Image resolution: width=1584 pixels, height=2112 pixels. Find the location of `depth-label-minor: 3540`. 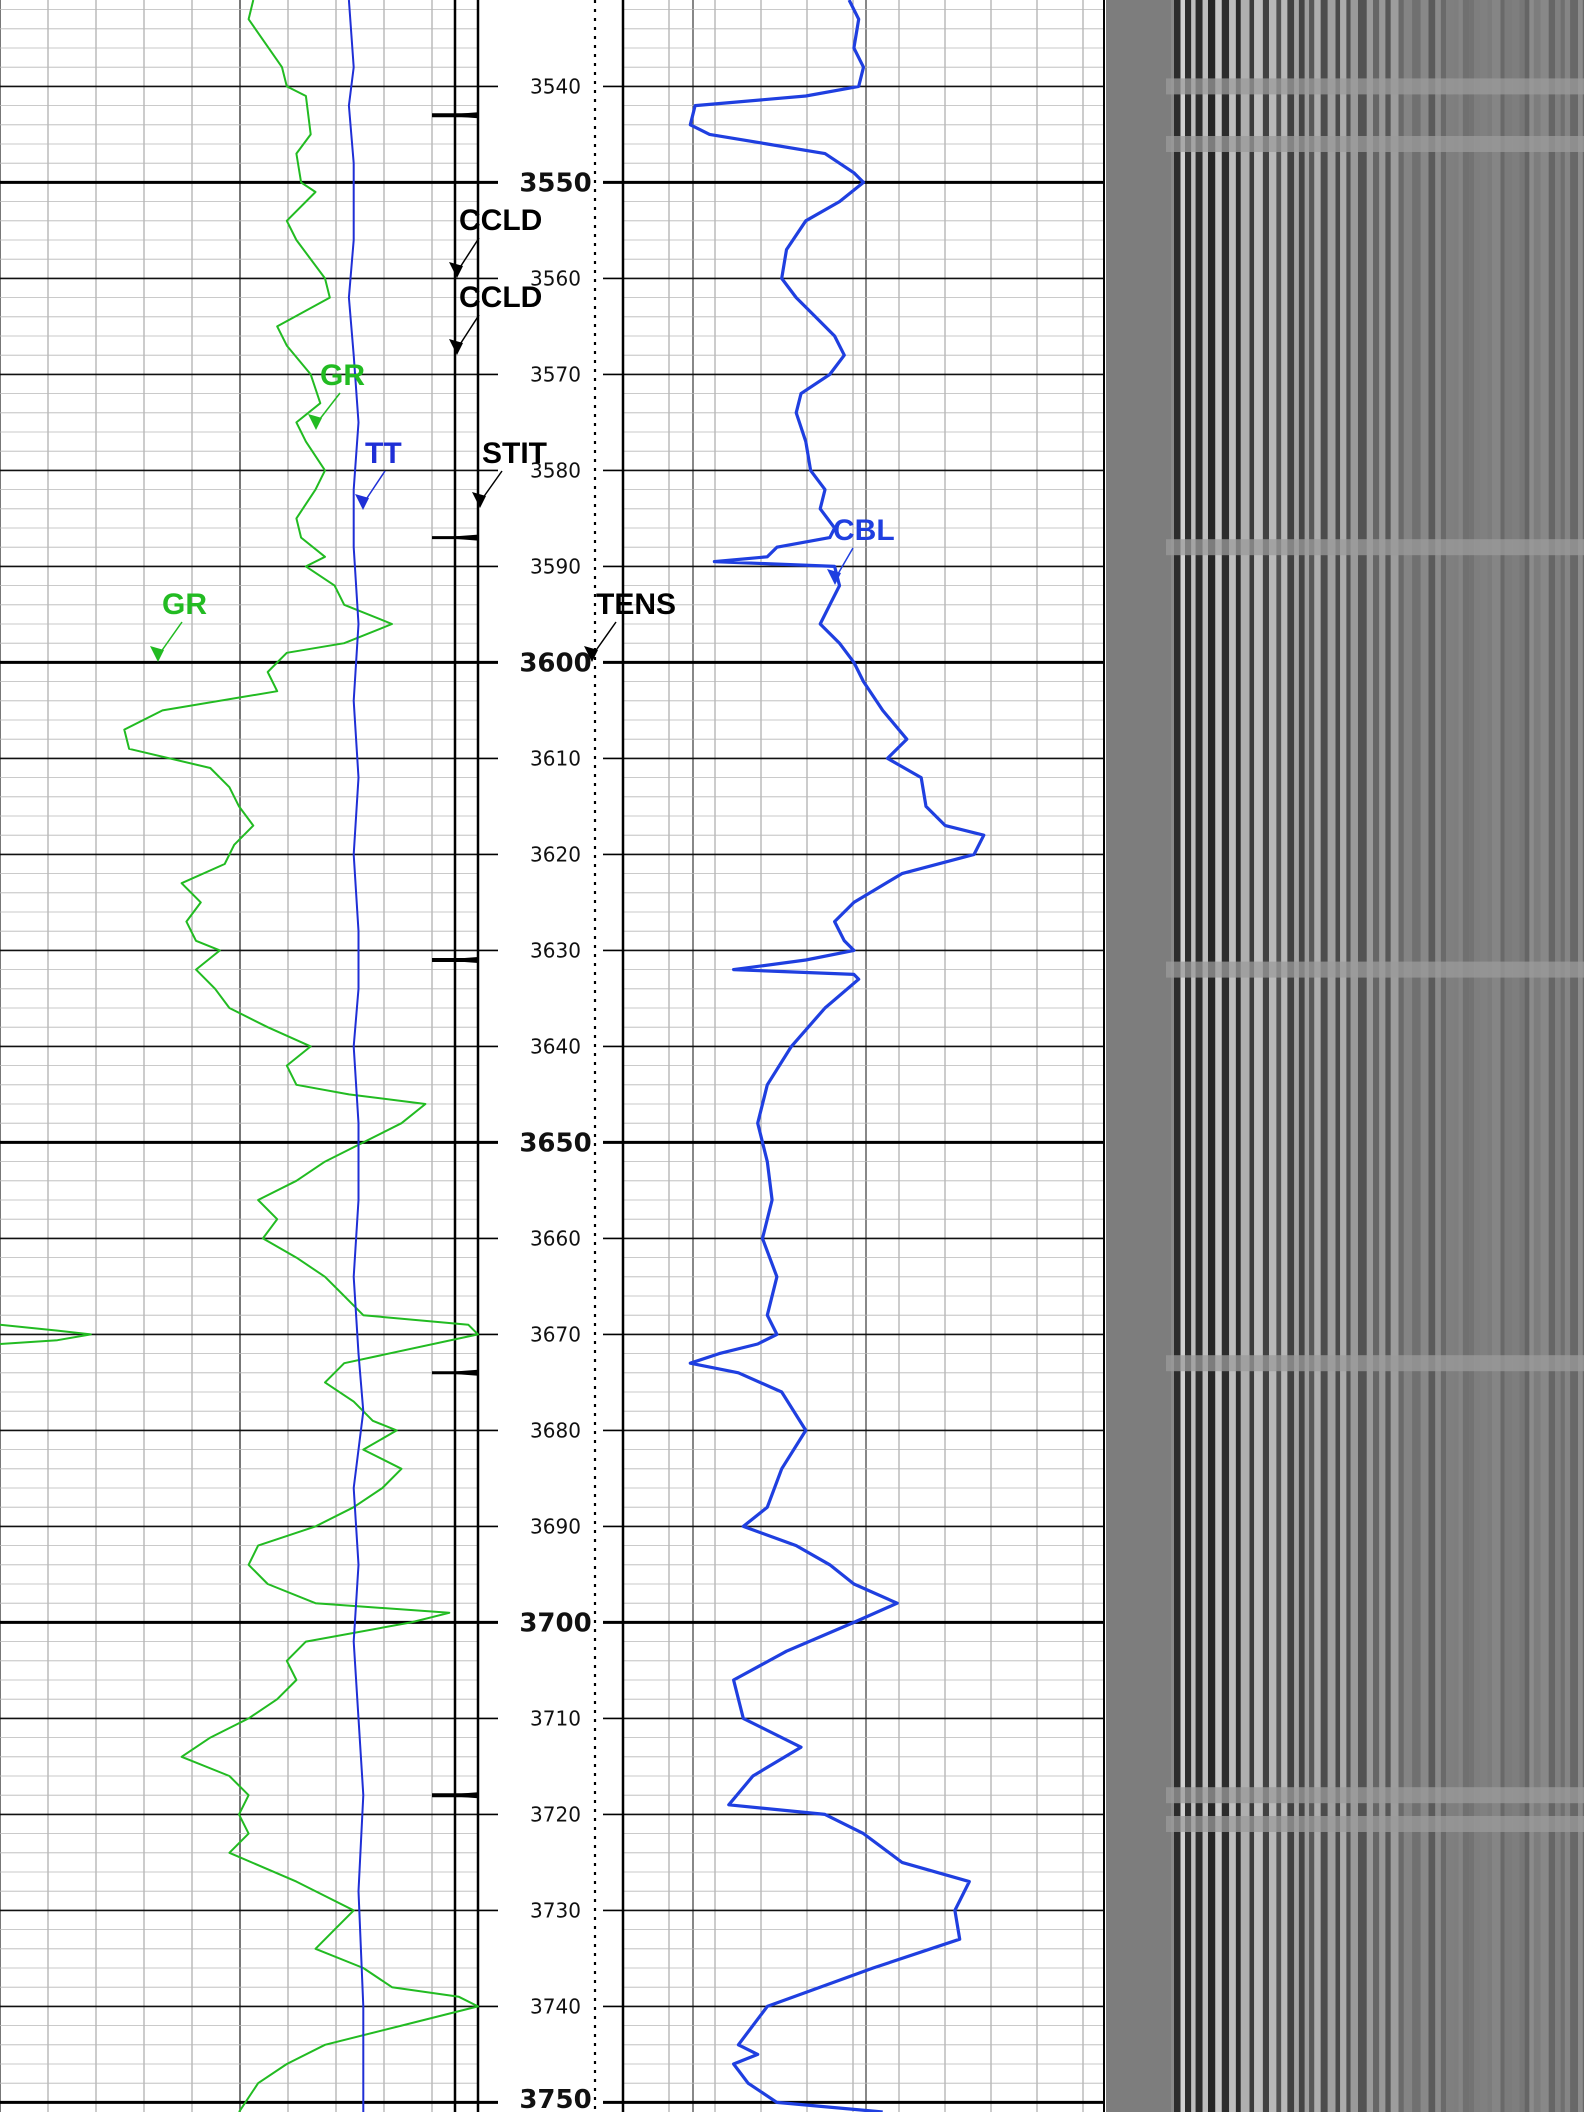

depth-label-minor: 3540 is located at coordinates (555, 86).